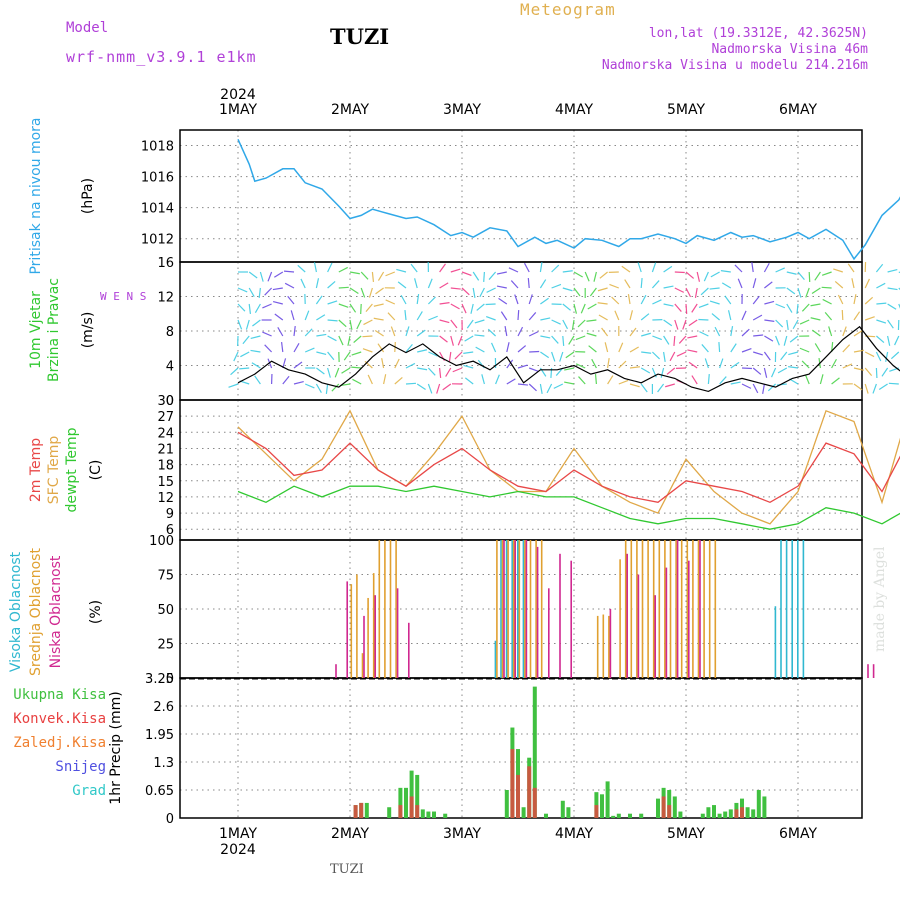 This screenshot has height=900, width=900. Describe the element at coordinates (157, 147) in the screenshot. I see `y-tick-label: 1018` at that location.